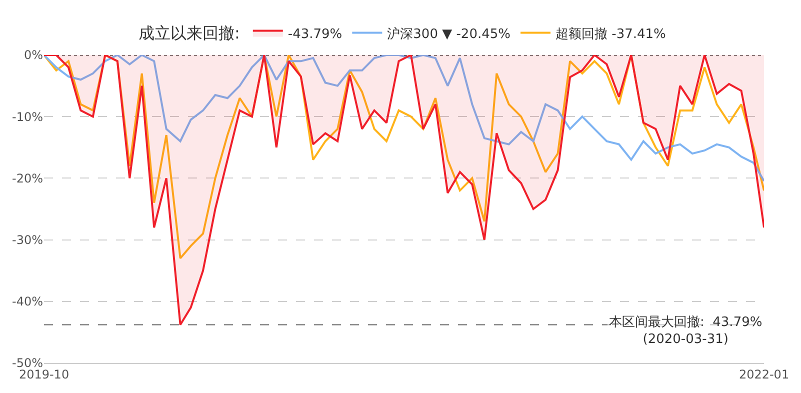 The image size is (801, 393). What do you see at coordinates (27, 117) in the screenshot?
I see `y-tick-label: -10%` at bounding box center [27, 117].